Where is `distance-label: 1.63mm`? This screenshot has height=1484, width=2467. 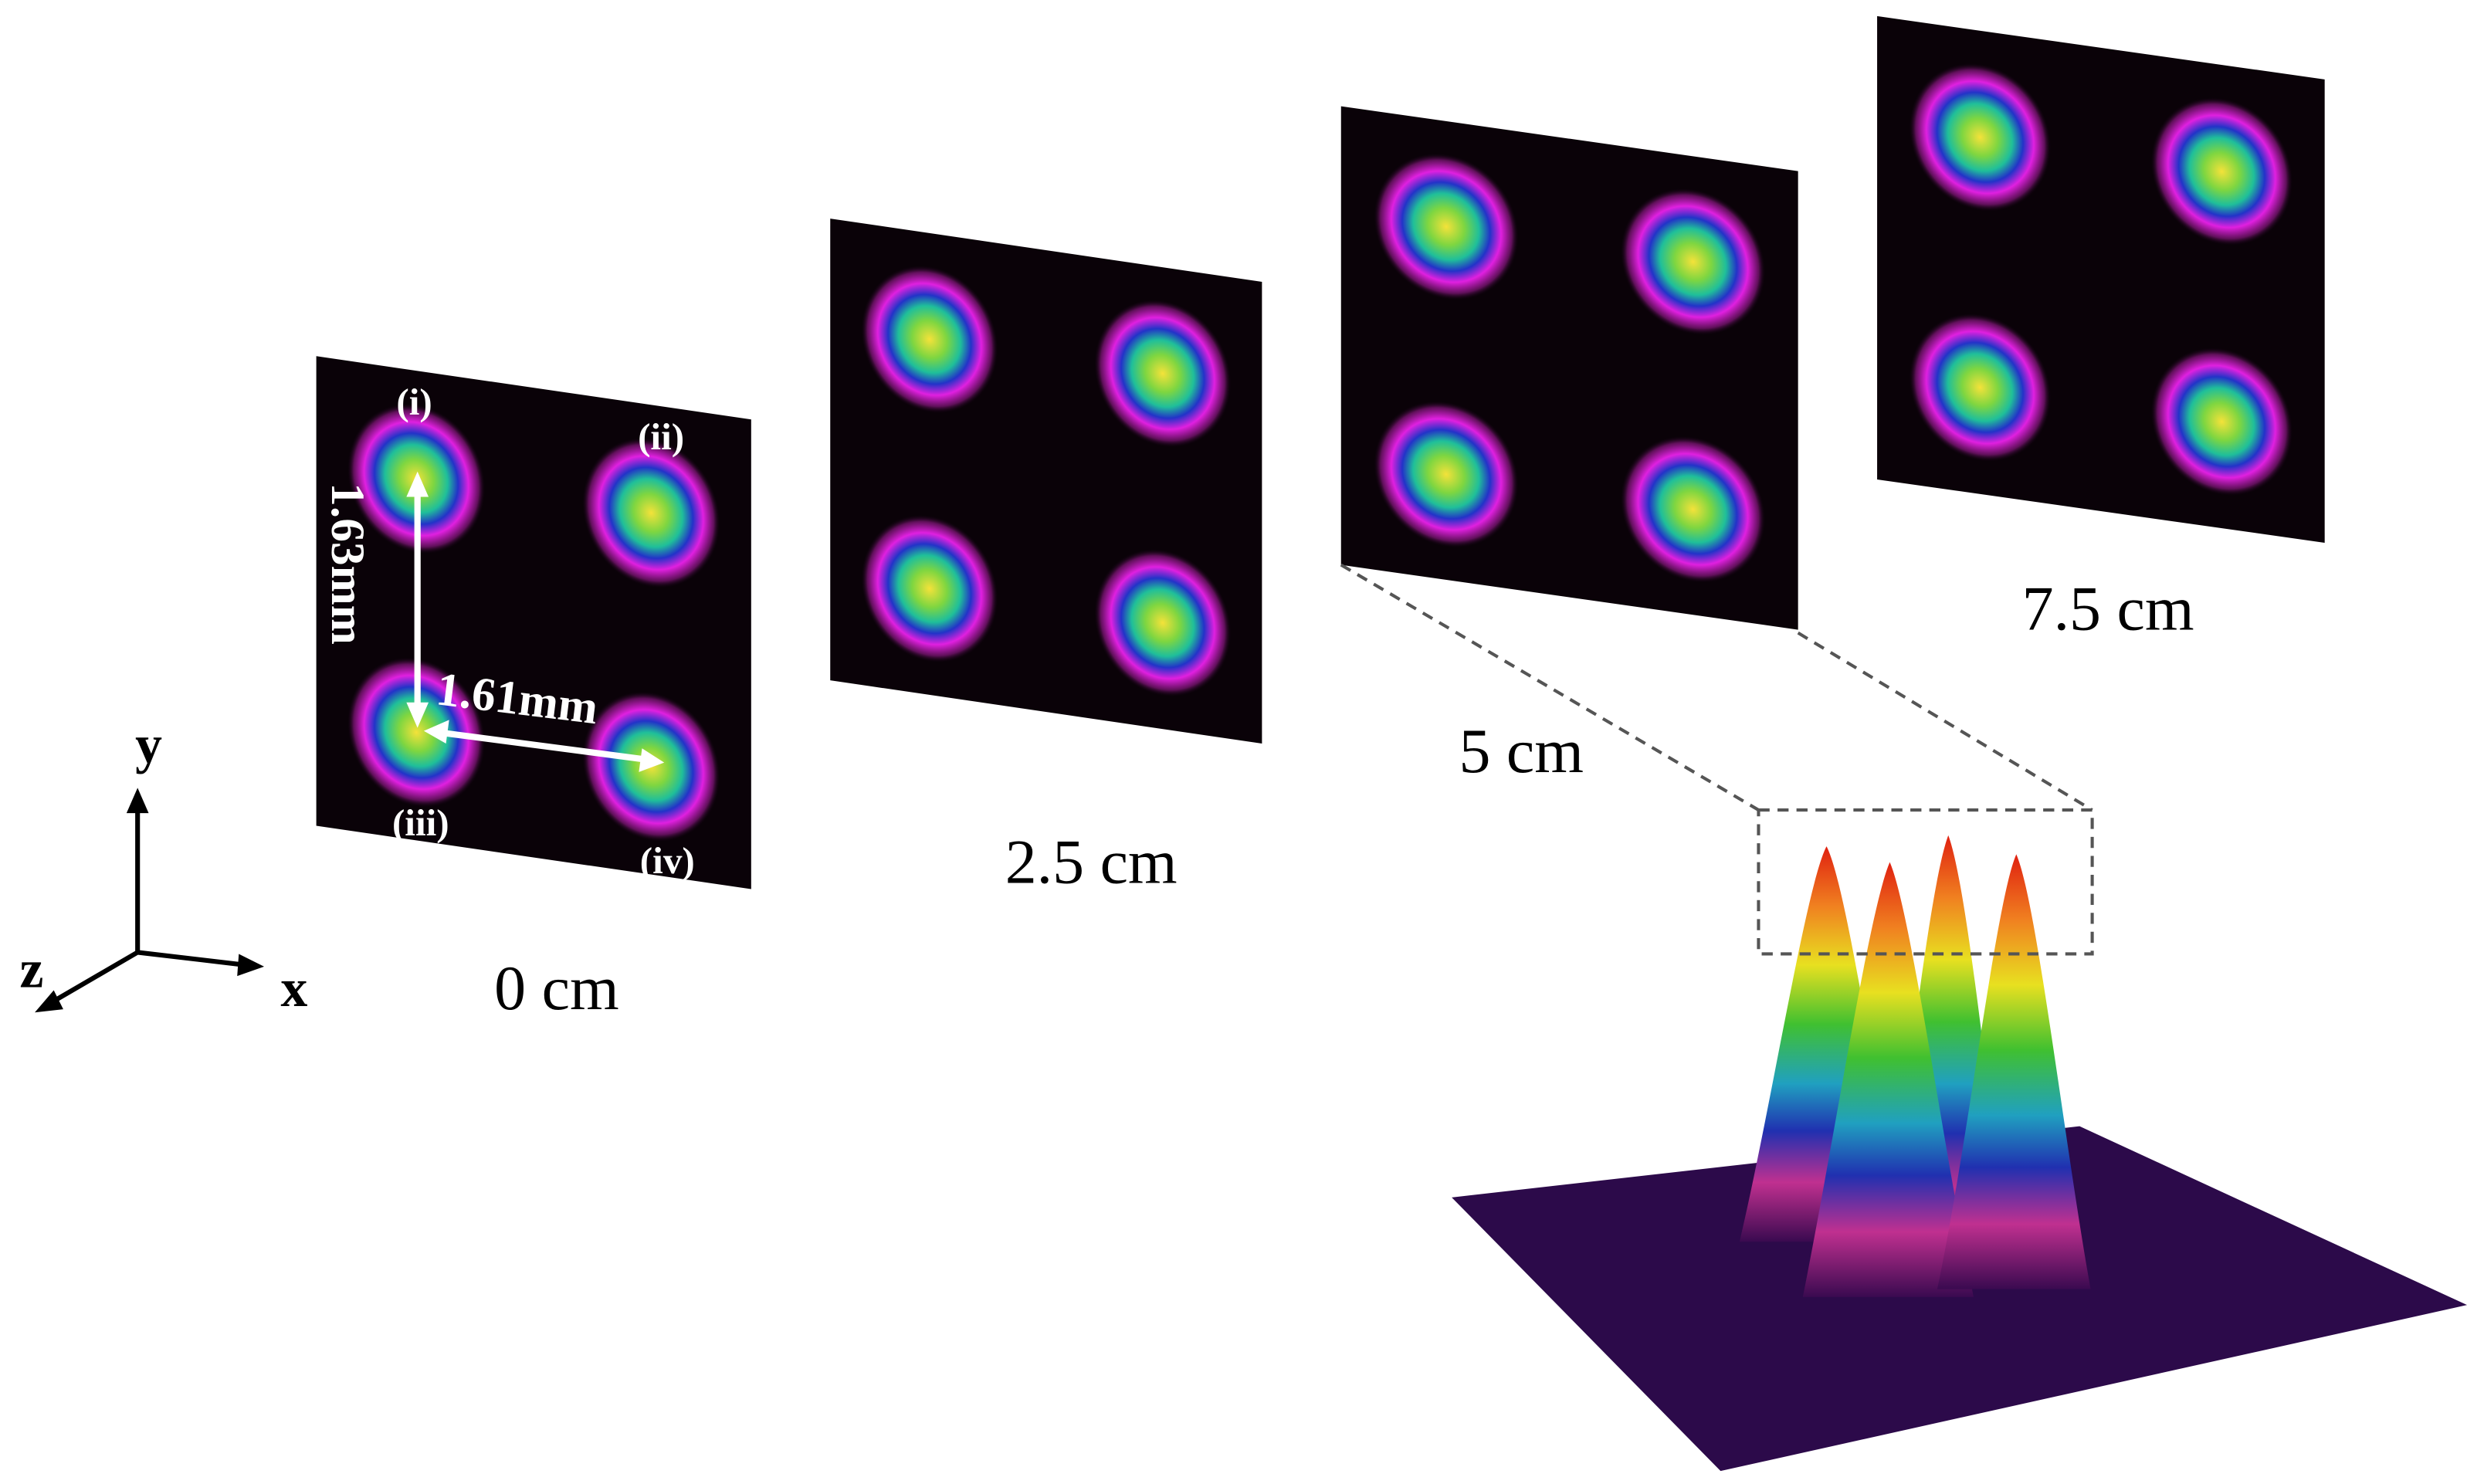
distance-label: 1.63mm is located at coordinates (347, 564).